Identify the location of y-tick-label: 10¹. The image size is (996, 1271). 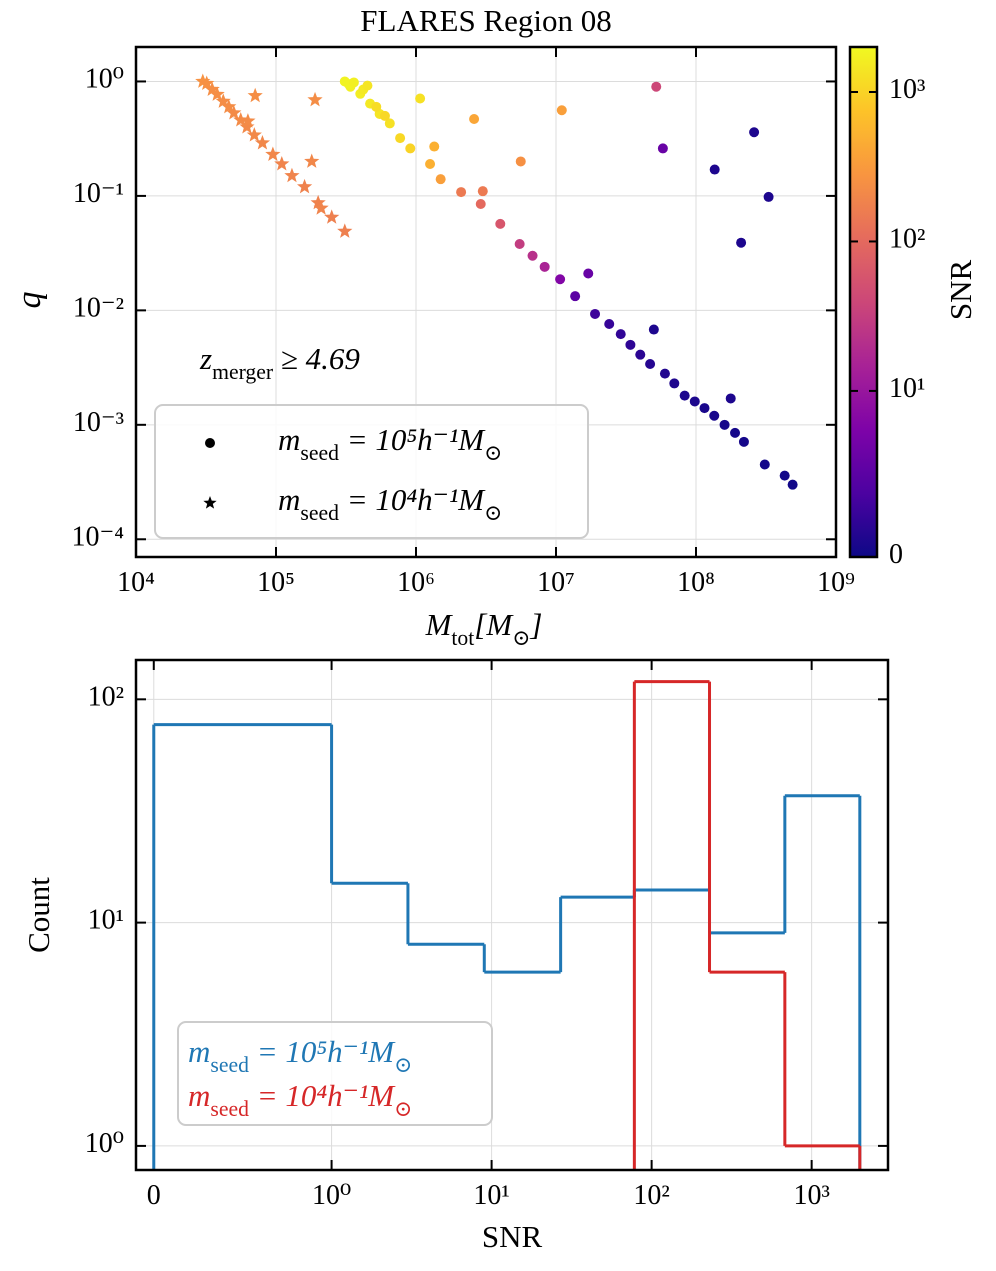
(106, 920).